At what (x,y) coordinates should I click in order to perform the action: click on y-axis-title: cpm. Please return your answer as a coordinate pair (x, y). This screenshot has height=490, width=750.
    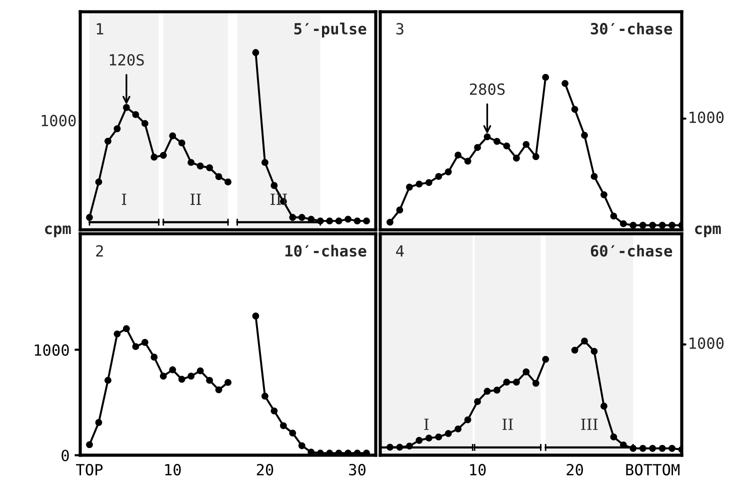
    Looking at the image, I should click on (708, 231).